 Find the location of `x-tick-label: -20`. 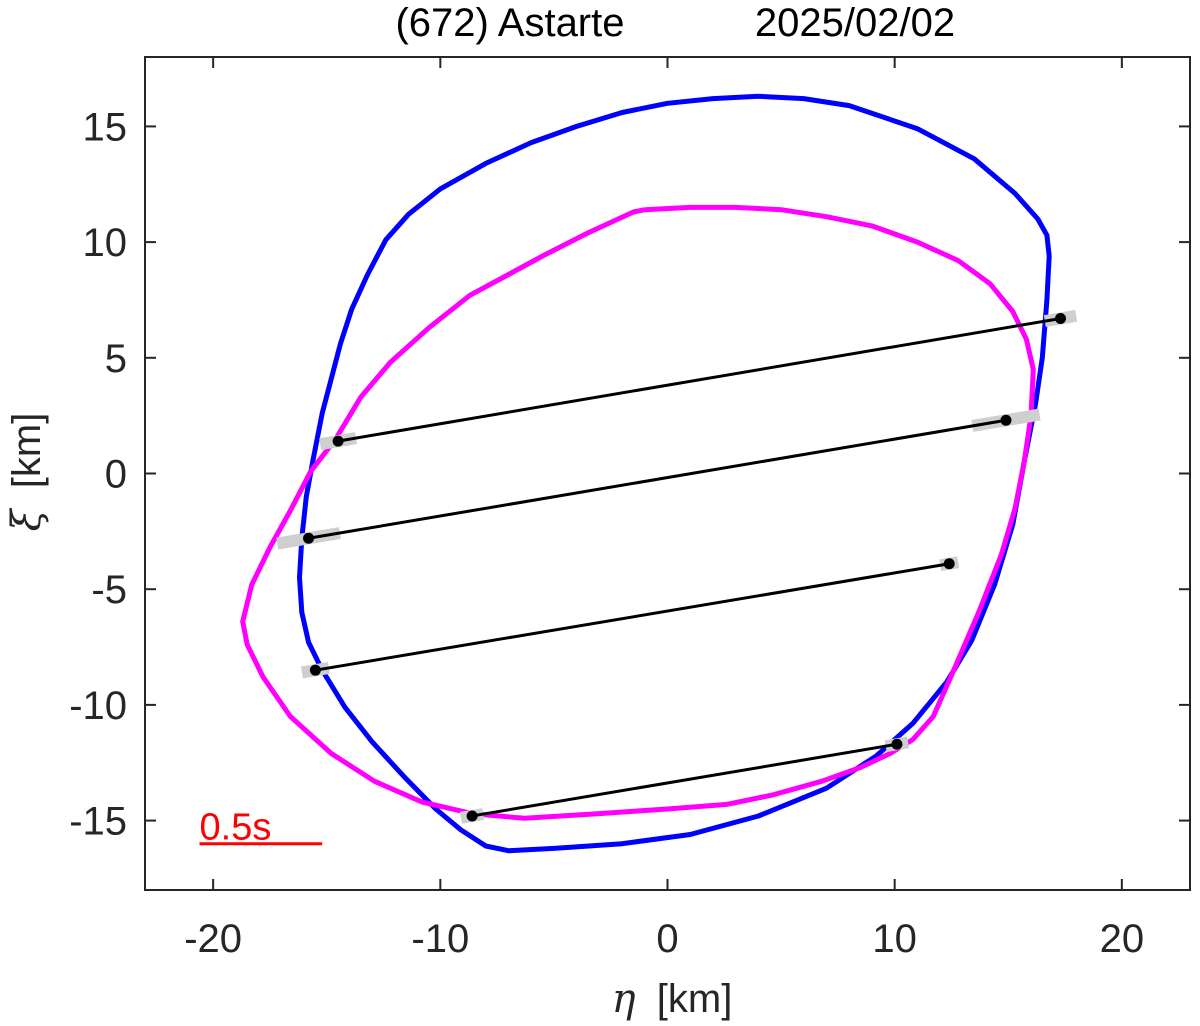

x-tick-label: -20 is located at coordinates (213, 939).